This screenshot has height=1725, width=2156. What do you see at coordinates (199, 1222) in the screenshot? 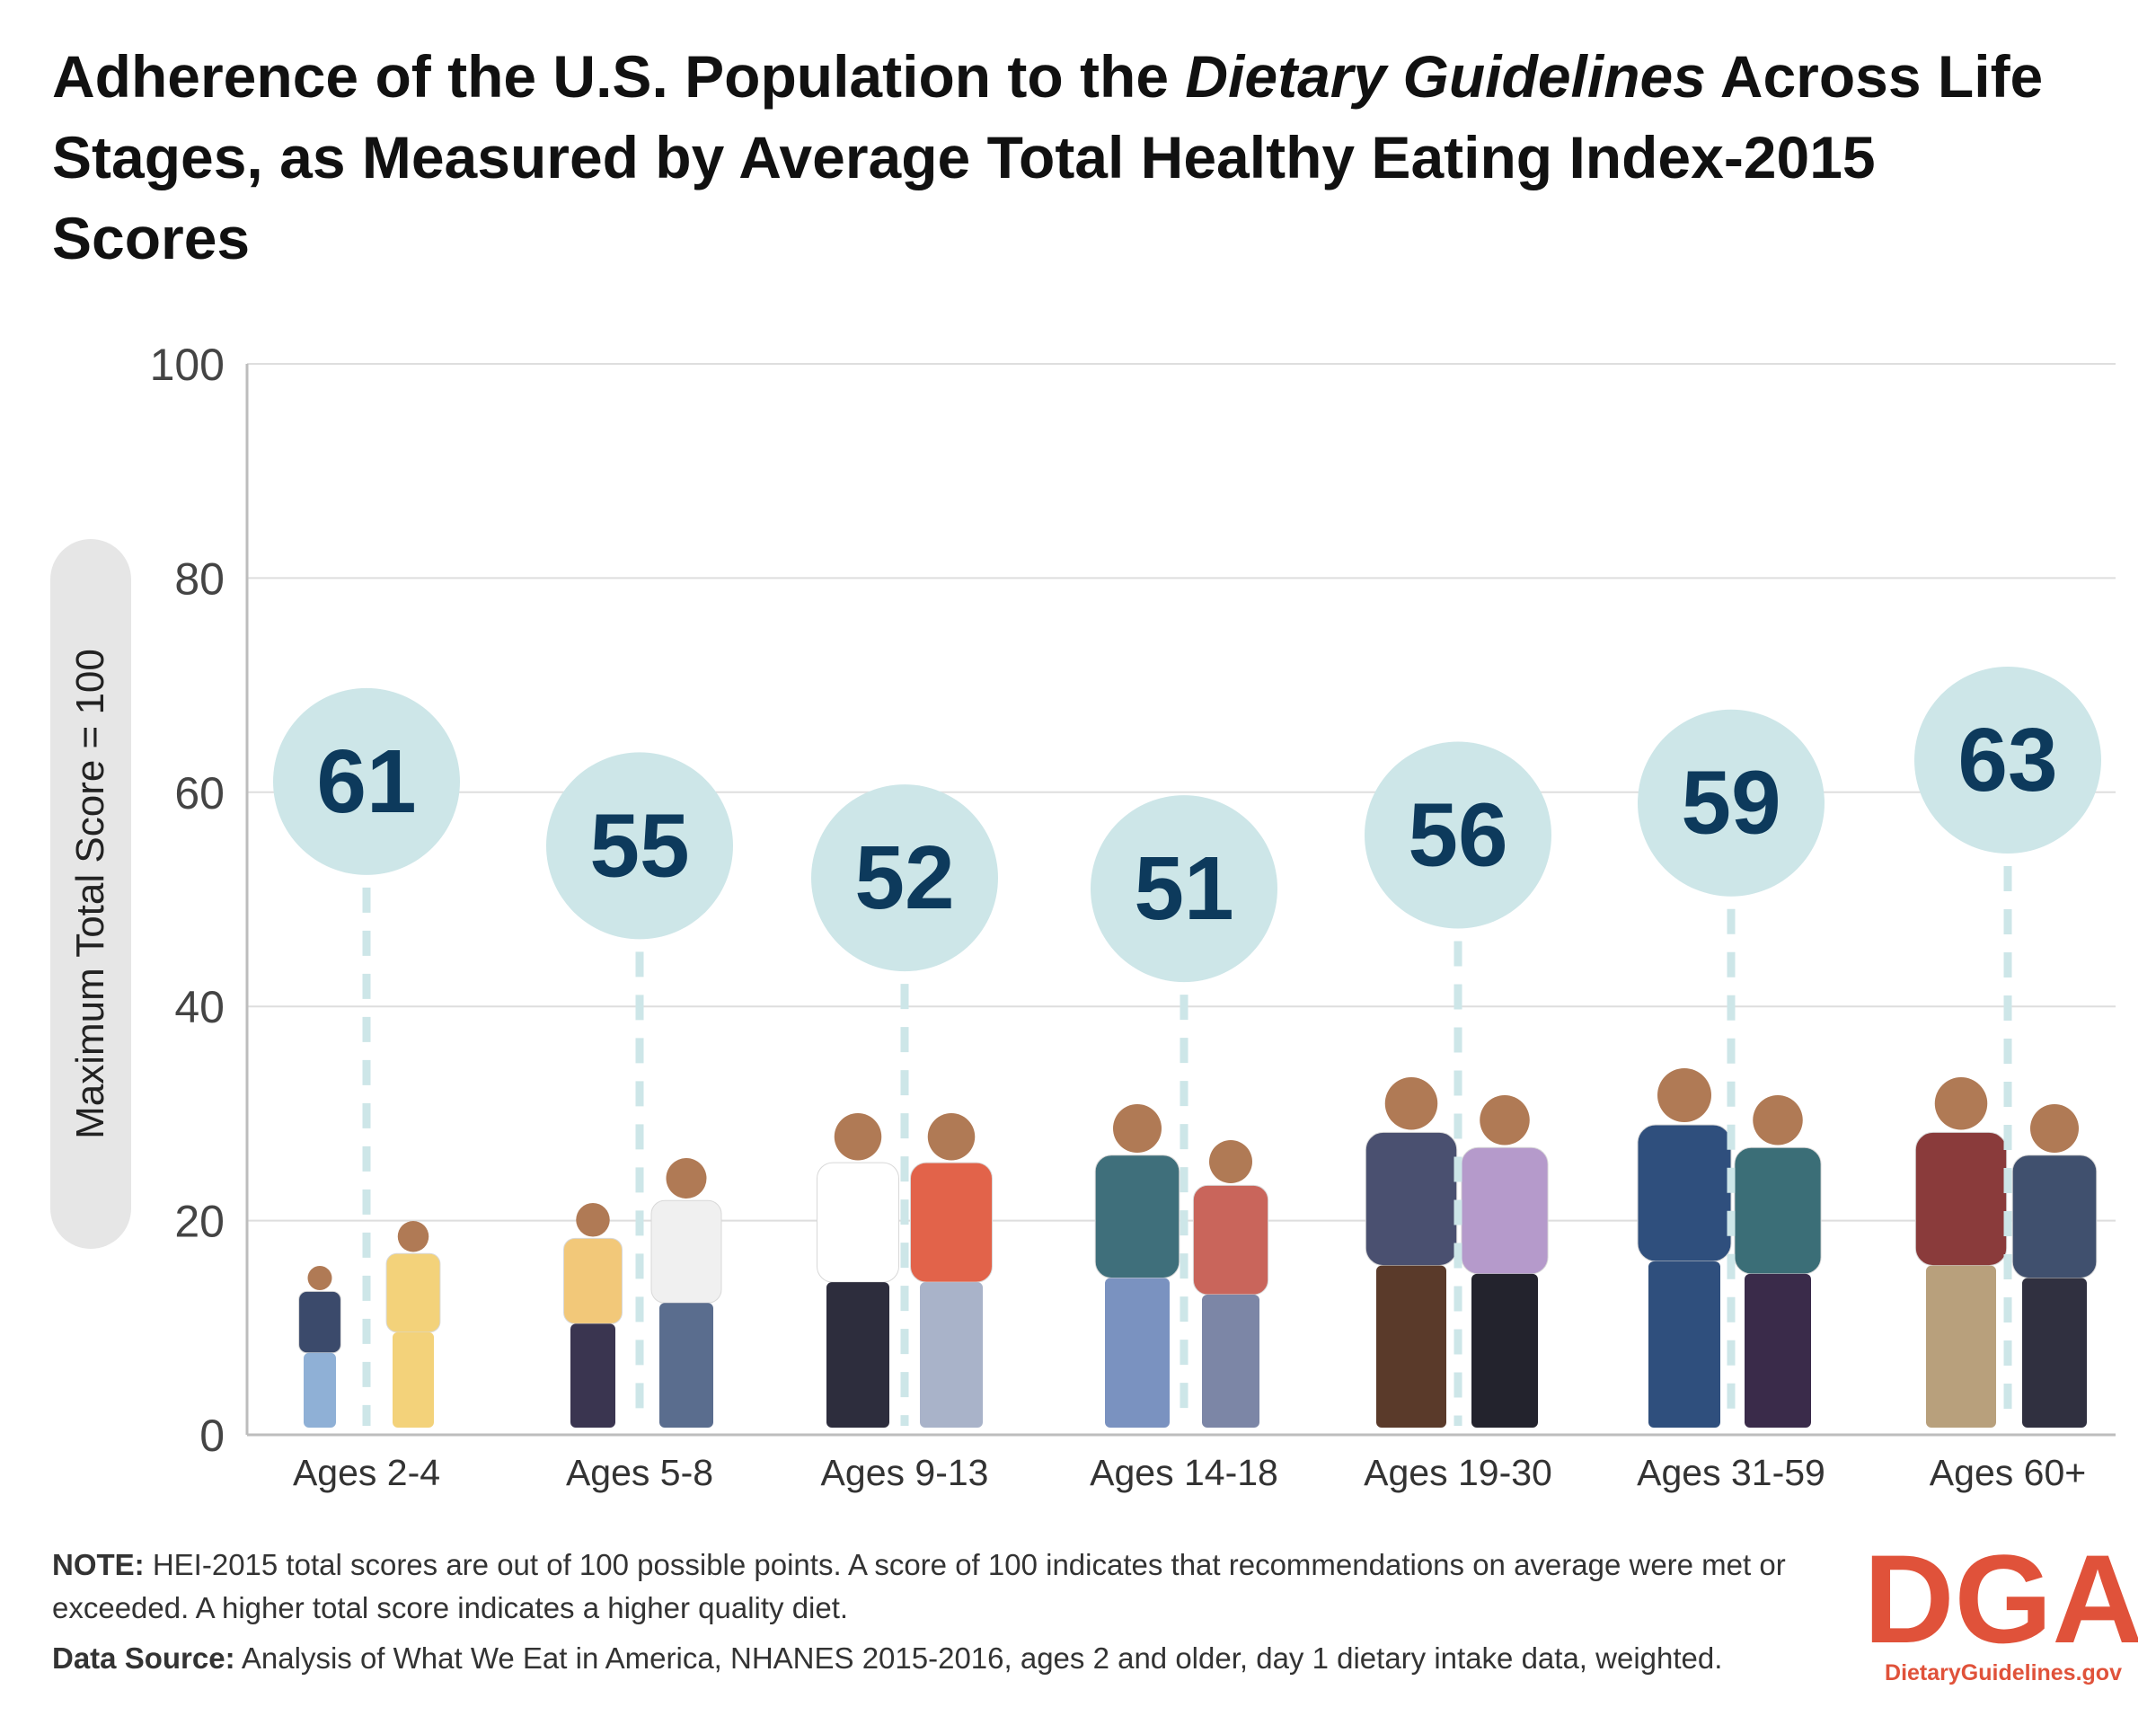
I see `y-tick-label: 20` at bounding box center [199, 1222].